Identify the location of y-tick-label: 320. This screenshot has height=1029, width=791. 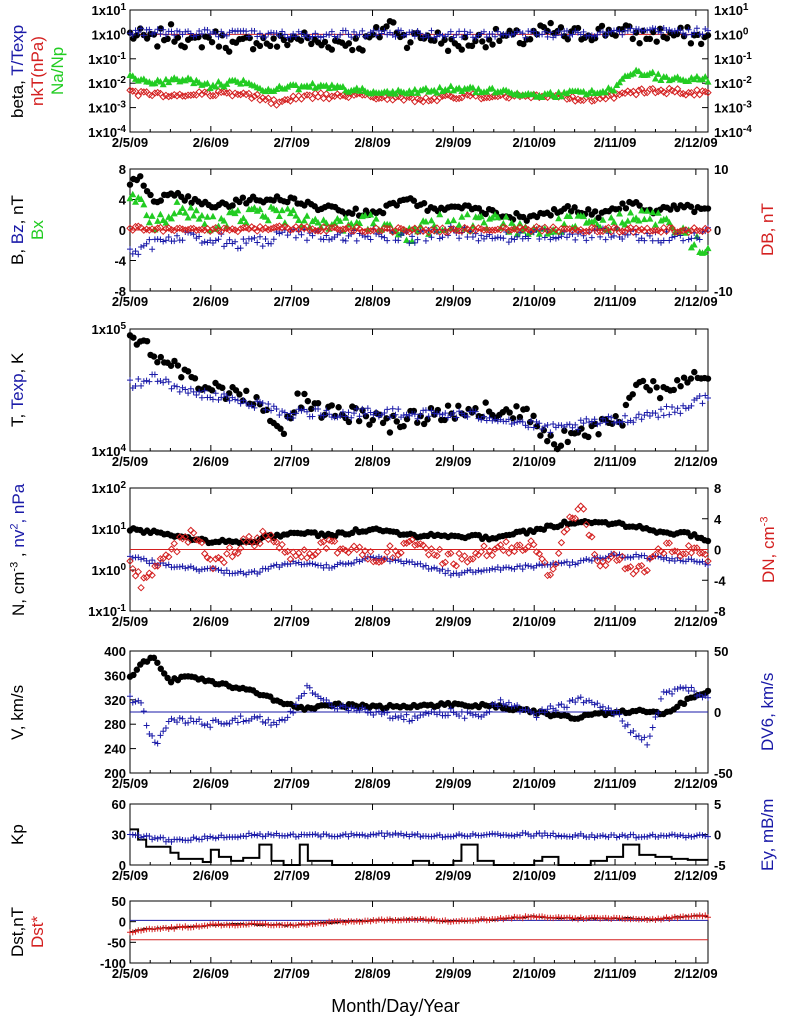
(115, 700).